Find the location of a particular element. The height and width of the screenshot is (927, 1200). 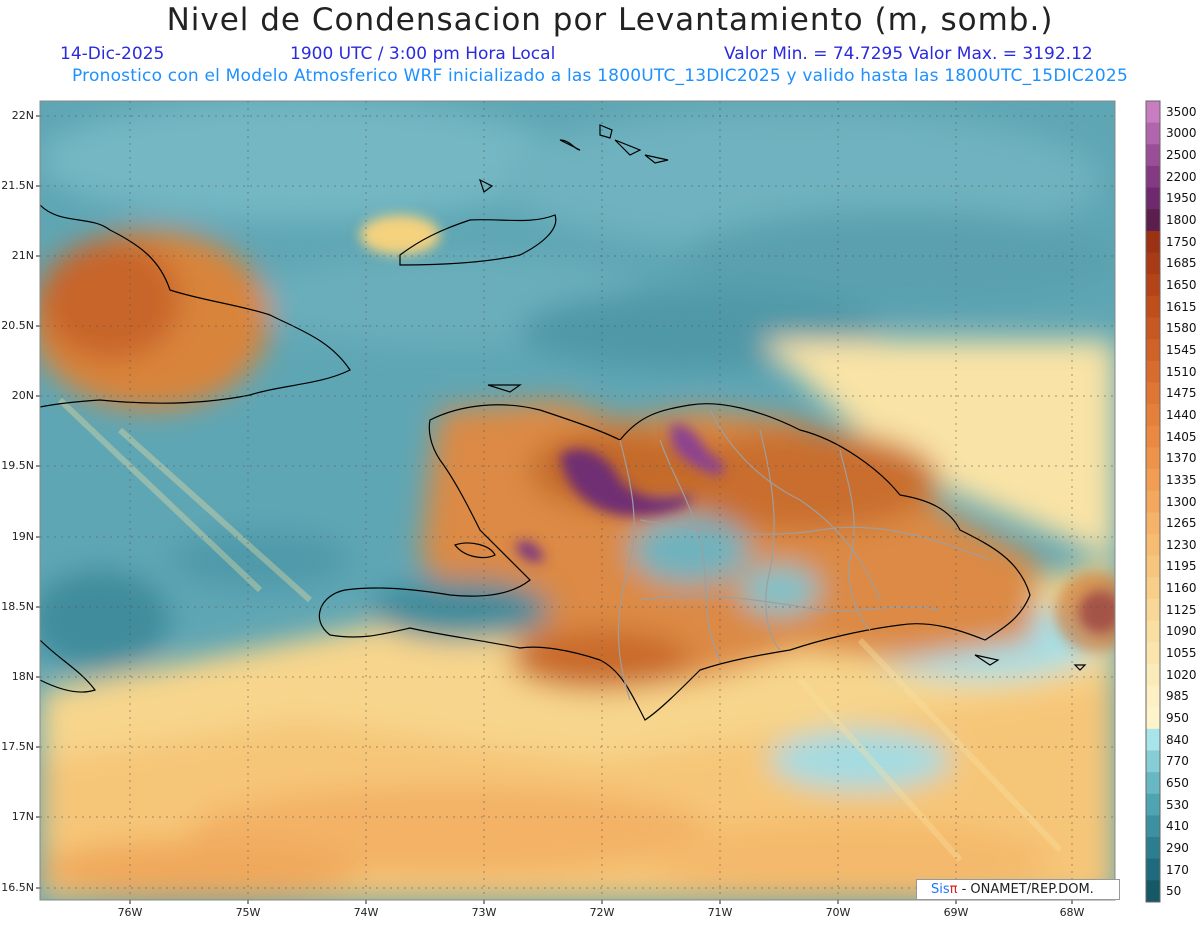

lat-label: 17N is located at coordinates (22, 816).